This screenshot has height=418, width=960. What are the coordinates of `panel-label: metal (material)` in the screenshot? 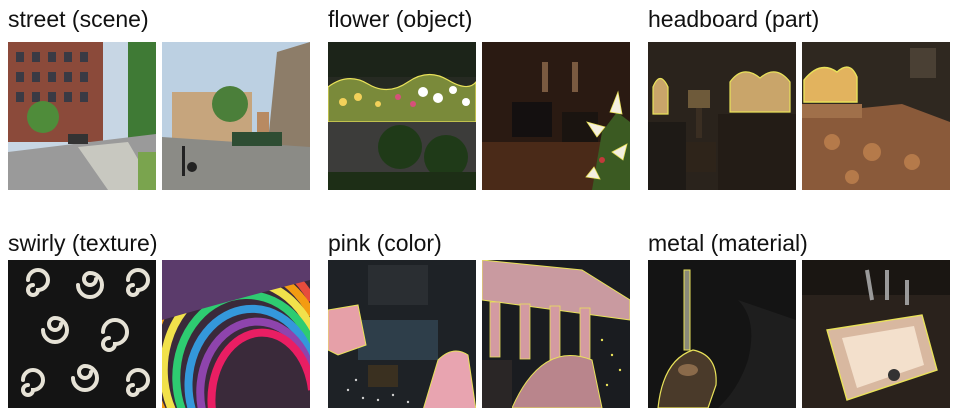 It's located at (728, 243).